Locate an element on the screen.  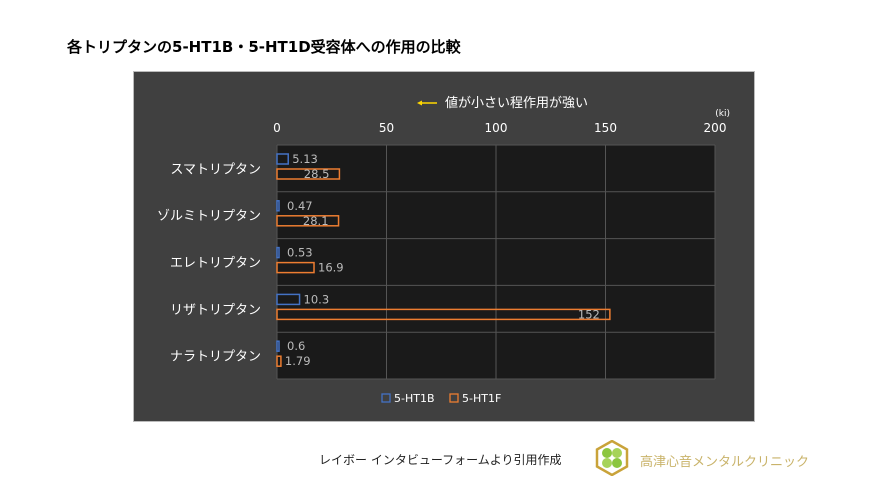
annotation-arrowhead is located at coordinates (419, 103).